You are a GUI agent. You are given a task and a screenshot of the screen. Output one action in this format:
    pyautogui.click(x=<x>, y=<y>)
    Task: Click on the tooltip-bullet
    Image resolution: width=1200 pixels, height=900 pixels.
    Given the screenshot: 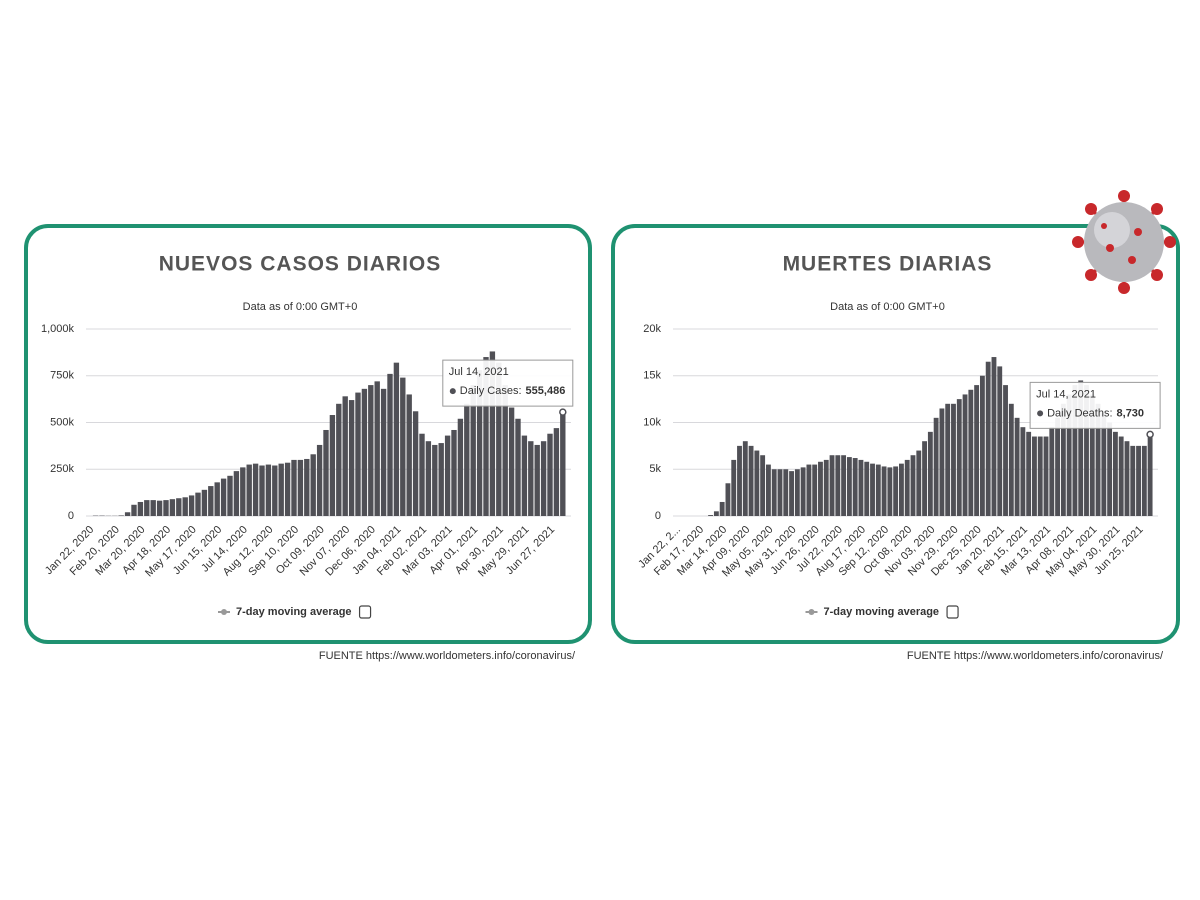 What is the action you would take?
    pyautogui.click(x=1040, y=413)
    